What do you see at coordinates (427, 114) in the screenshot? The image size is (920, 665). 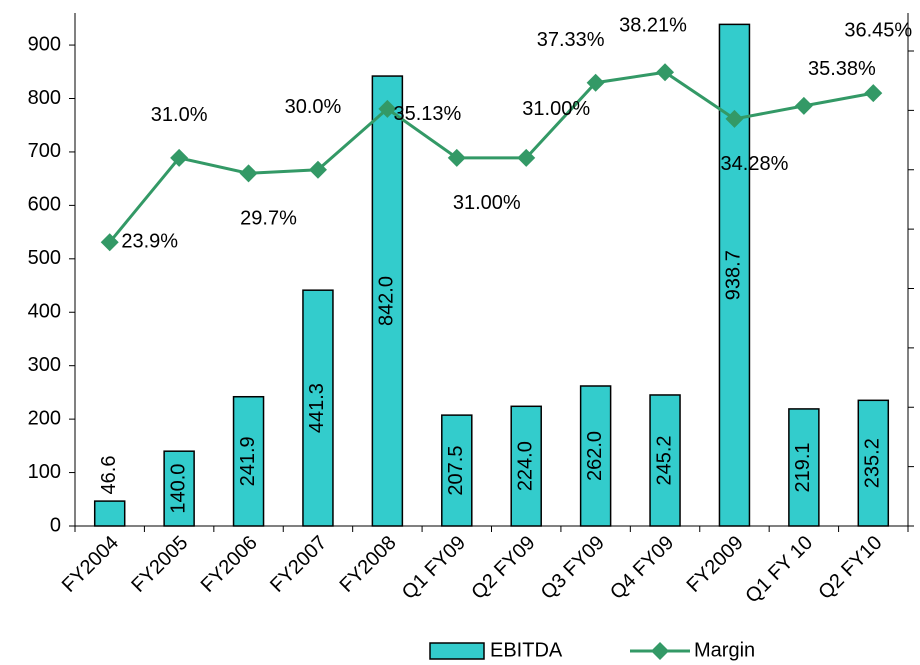 I see `line-value-label: 35.13%` at bounding box center [427, 114].